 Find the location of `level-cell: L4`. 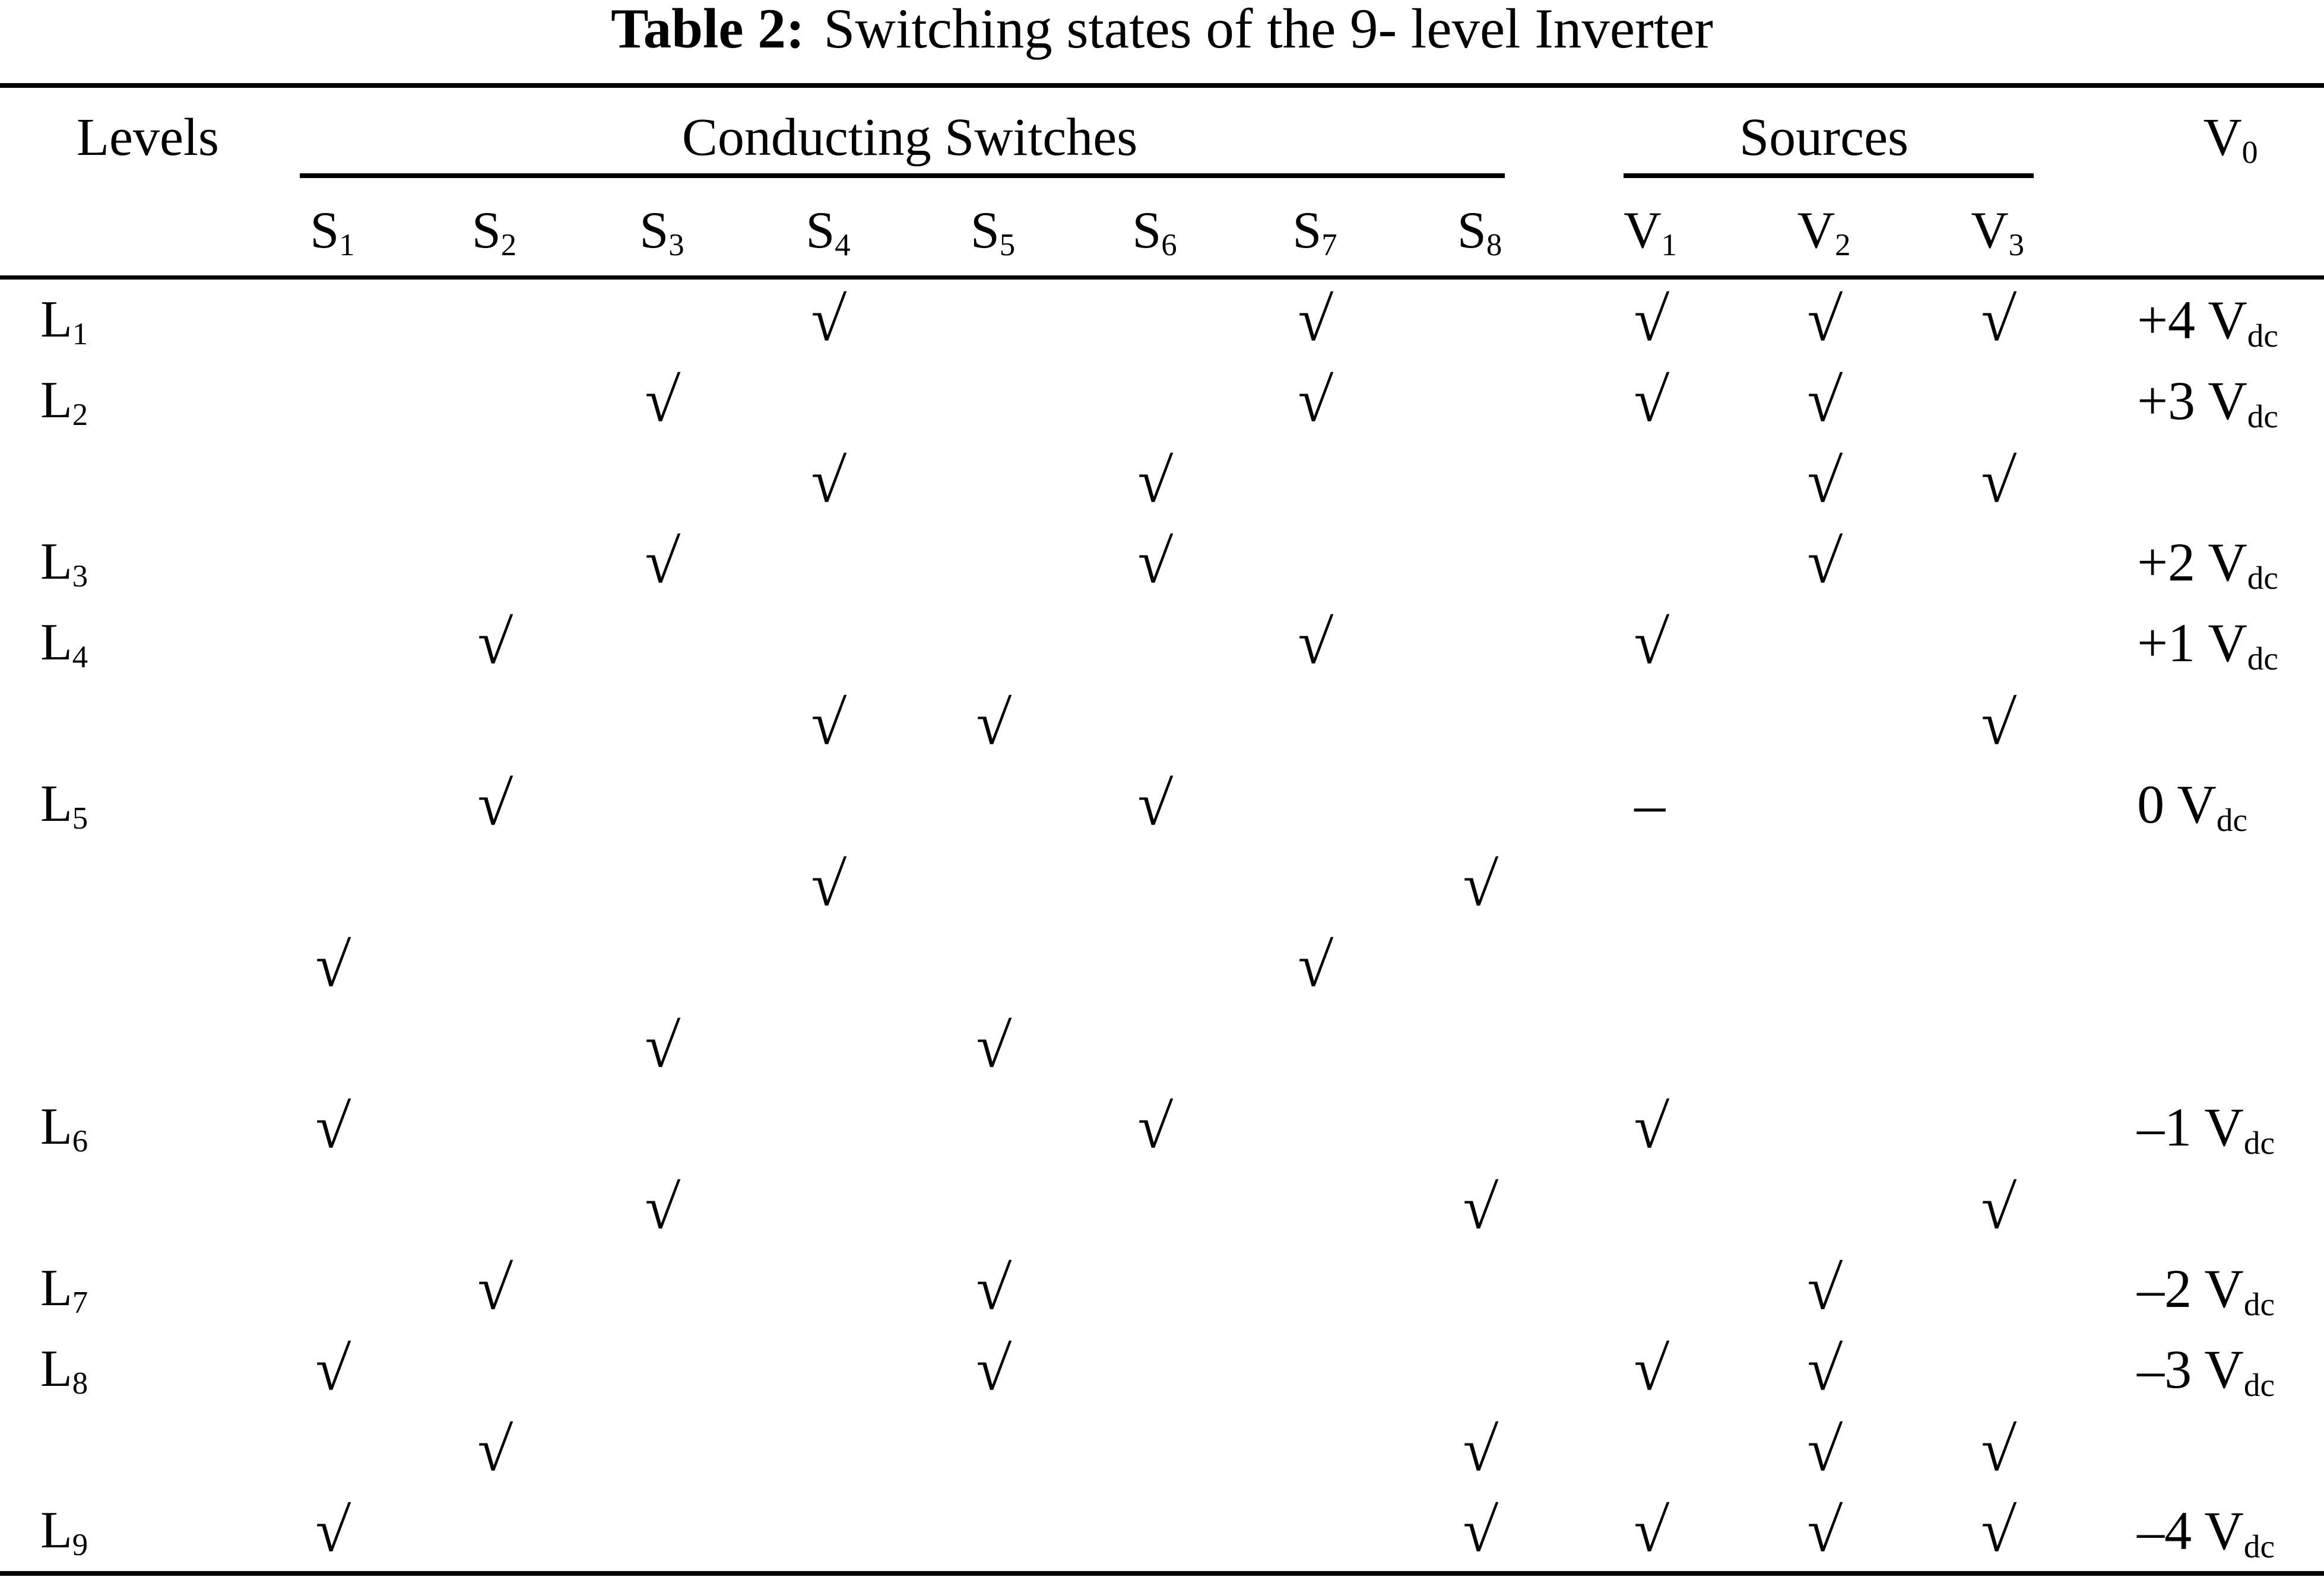

level-cell: L4 is located at coordinates (64, 643).